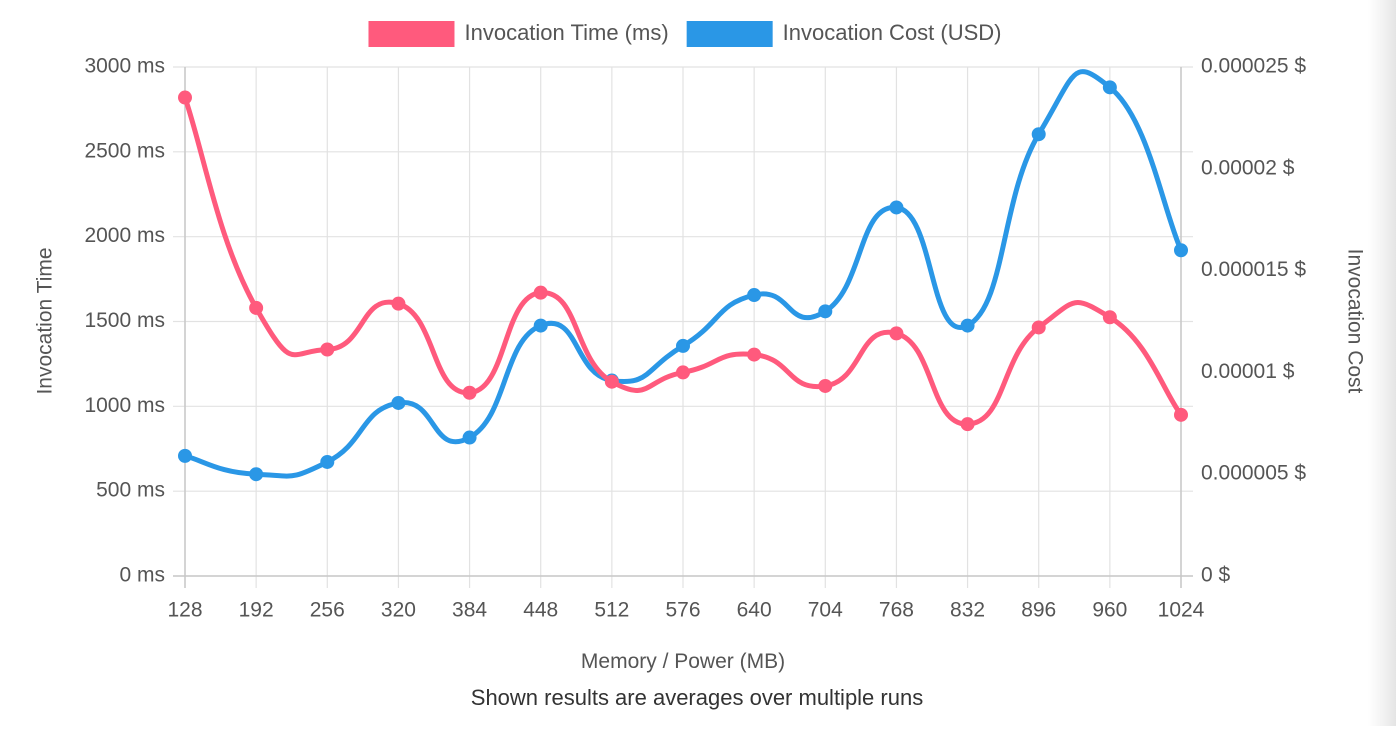 The height and width of the screenshot is (731, 1396). Describe the element at coordinates (683, 661) in the screenshot. I see `x-axis-title: Memory / Power (MB)` at that location.